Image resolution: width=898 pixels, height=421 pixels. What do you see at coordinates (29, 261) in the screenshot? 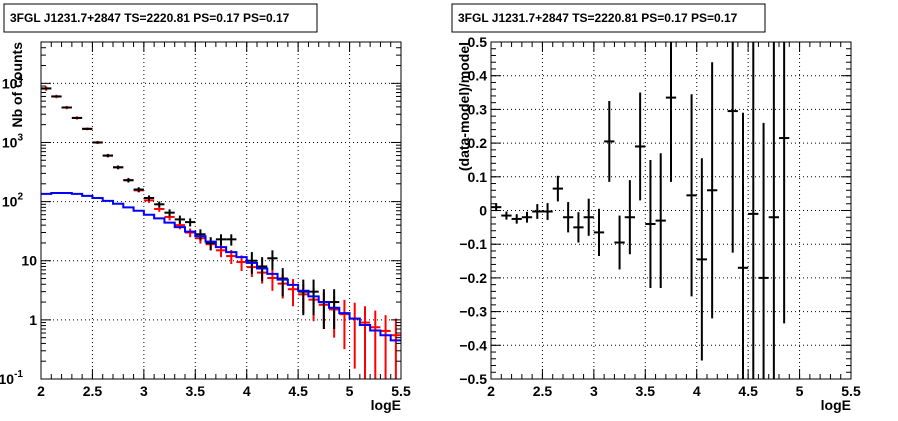
I see `y-tick-label: 10` at bounding box center [29, 261].